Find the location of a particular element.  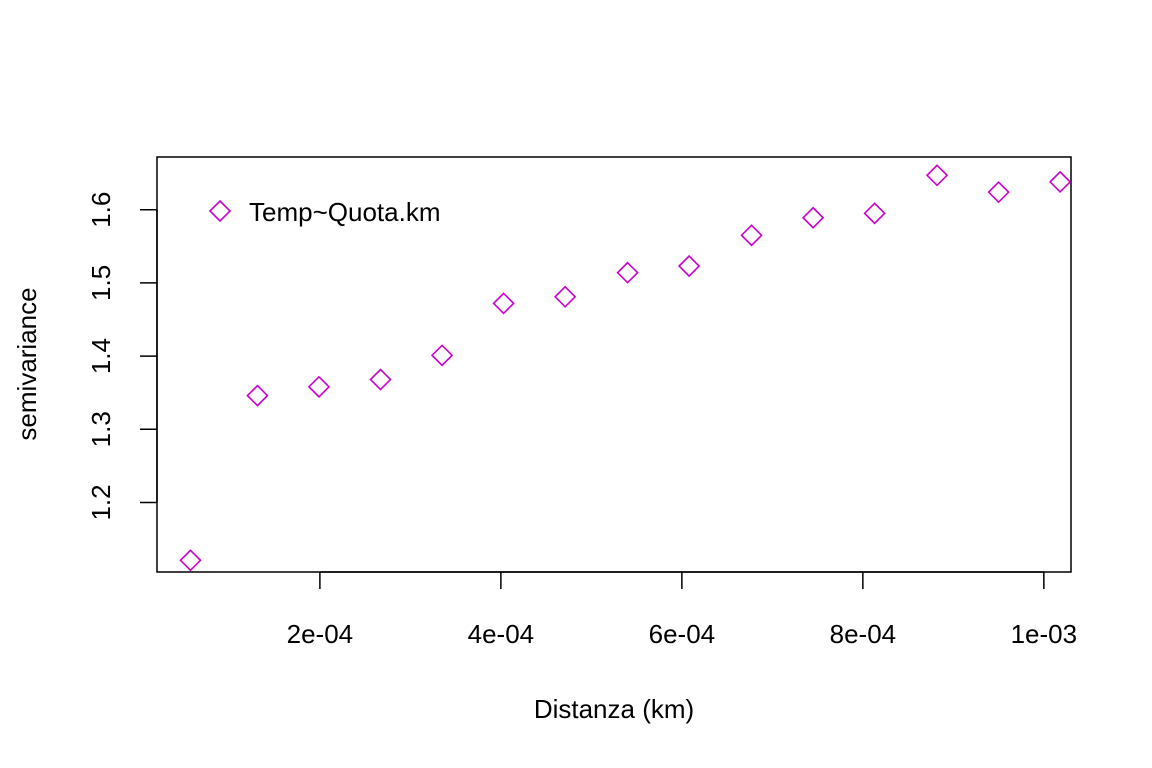

y-tick-label: 1.5 is located at coordinates (101, 283).